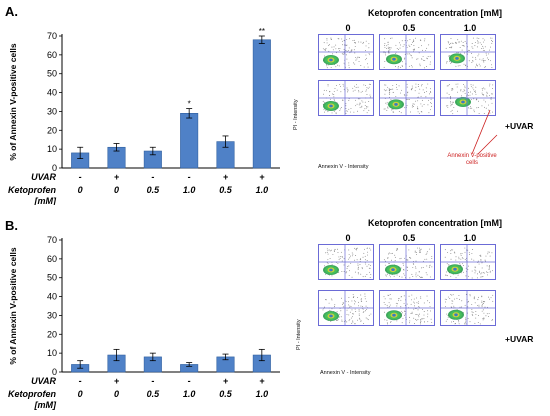 The height and width of the screenshot is (416, 550). What do you see at coordinates (226, 190) in the screenshot?
I see `chart-a-ketoprofen-4: 0.5` at bounding box center [226, 190].